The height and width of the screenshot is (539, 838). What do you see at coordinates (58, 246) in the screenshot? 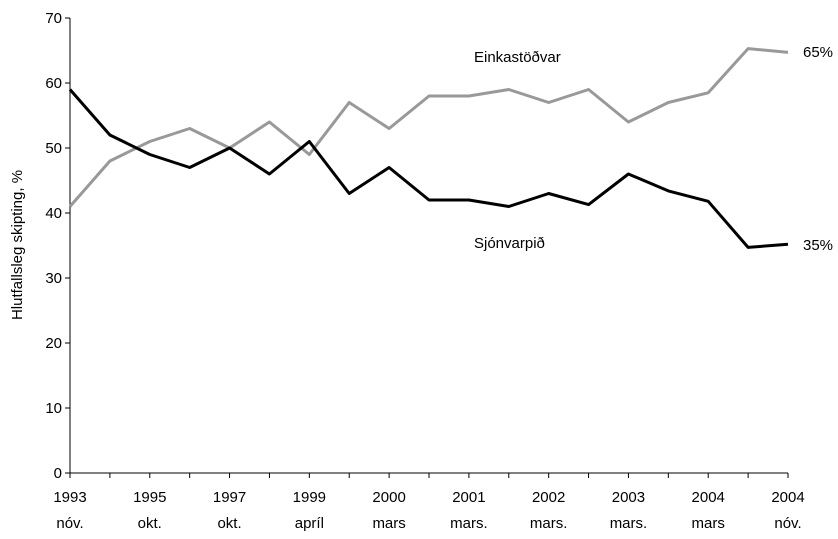
I see `y-axis: 0 10 20 30 40 50 60 70` at bounding box center [58, 246].